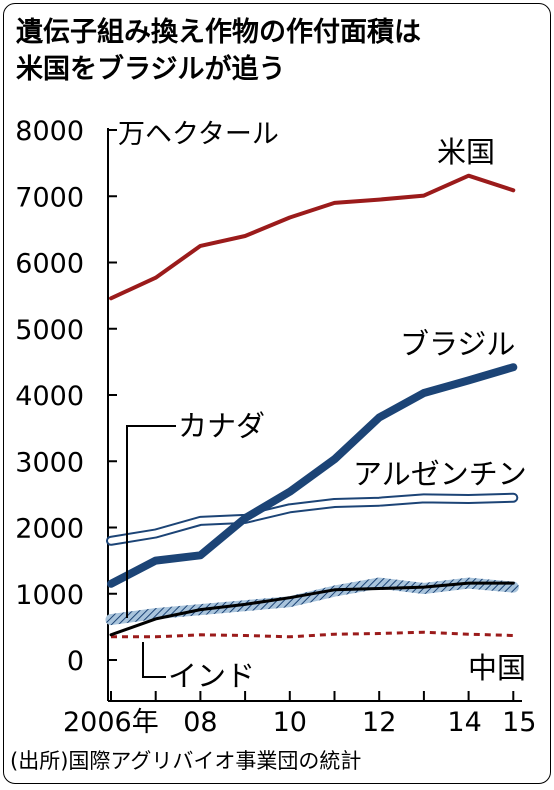 The width and height of the screenshot is (554, 790). Describe the element at coordinates (312, 609) in the screenshot. I see `series-line-india` at that location.